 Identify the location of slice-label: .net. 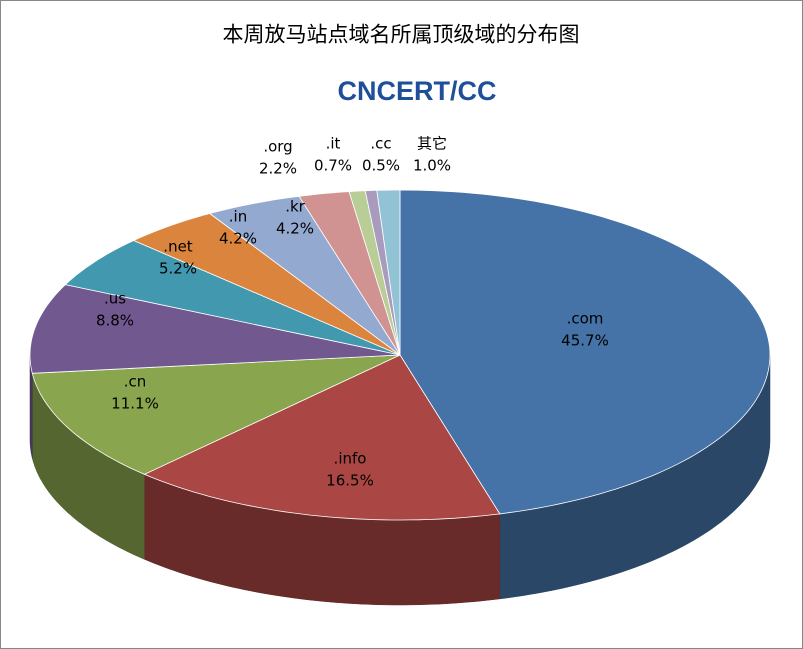
(178, 247).